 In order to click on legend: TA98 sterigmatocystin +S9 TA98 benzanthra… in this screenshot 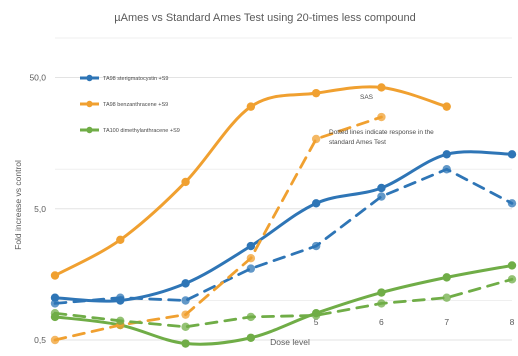, I will do `click(130, 104)`.